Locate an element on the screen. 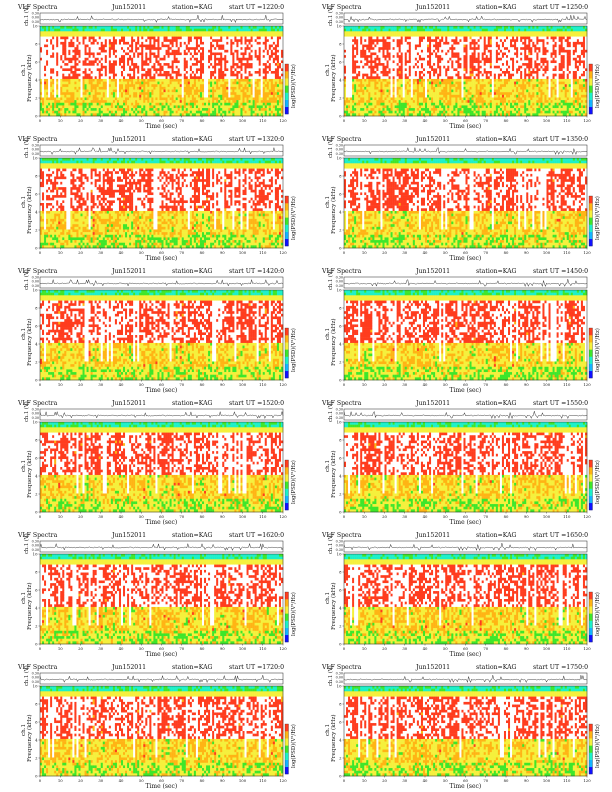  time-tick-label: 80 is located at coordinates (506, 516).